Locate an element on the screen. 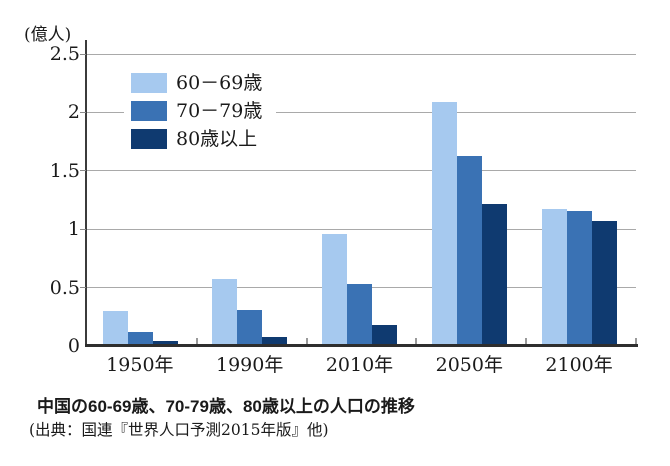  x-axis-category-label: 2100年 is located at coordinates (579, 365).